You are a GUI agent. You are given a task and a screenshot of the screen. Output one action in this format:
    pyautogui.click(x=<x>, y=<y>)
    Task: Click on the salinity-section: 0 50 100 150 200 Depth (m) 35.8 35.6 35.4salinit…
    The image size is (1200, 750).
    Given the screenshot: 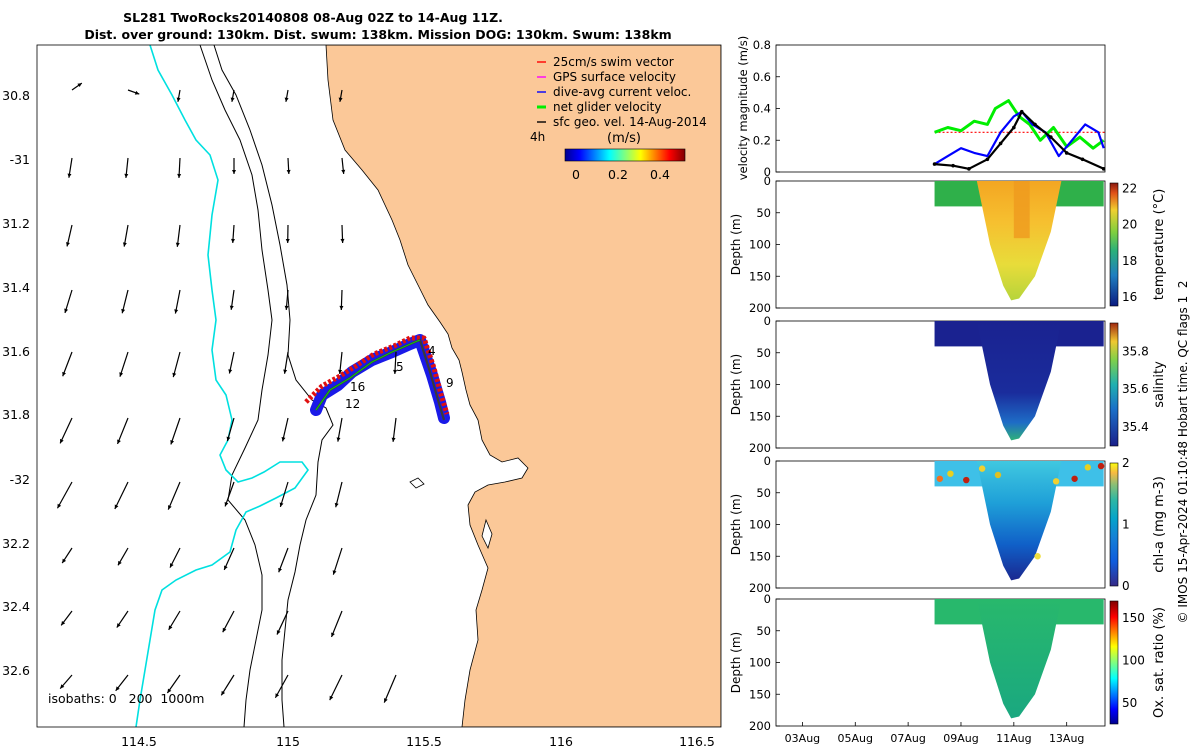 What is the action you would take?
    pyautogui.click(x=948, y=384)
    